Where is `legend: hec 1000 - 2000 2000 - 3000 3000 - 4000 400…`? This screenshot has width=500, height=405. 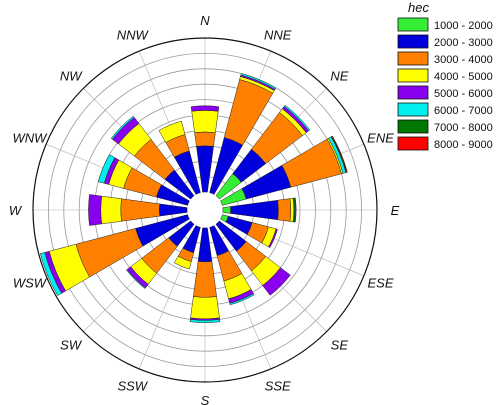 legend: hec 1000 - 2000 2000 - 3000 3000 - 4000 400… is located at coordinates (445, 75).